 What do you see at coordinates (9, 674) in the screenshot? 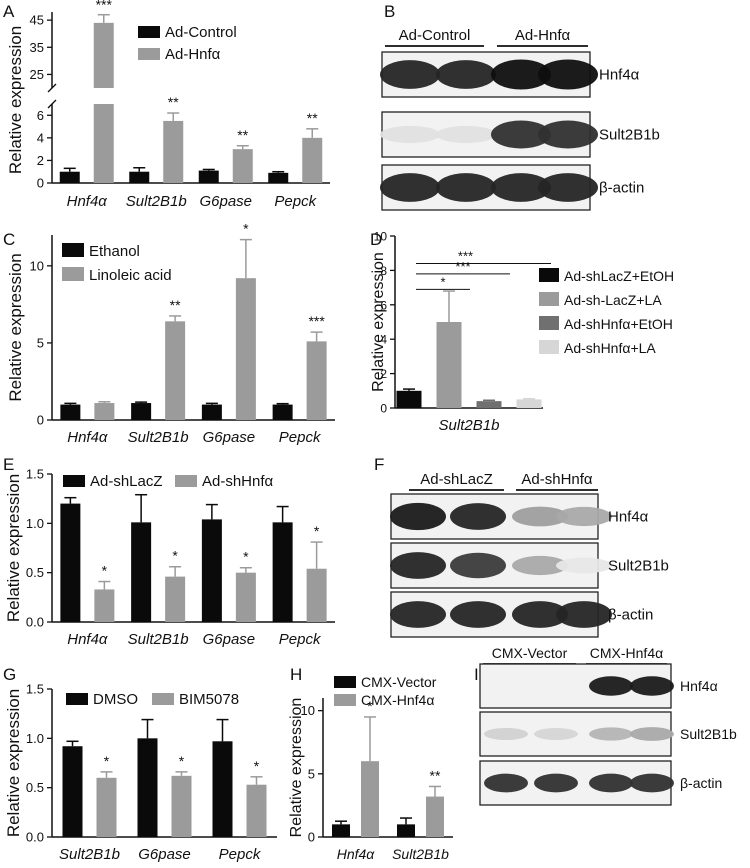
I see `panel-letter-g: G` at bounding box center [9, 674].